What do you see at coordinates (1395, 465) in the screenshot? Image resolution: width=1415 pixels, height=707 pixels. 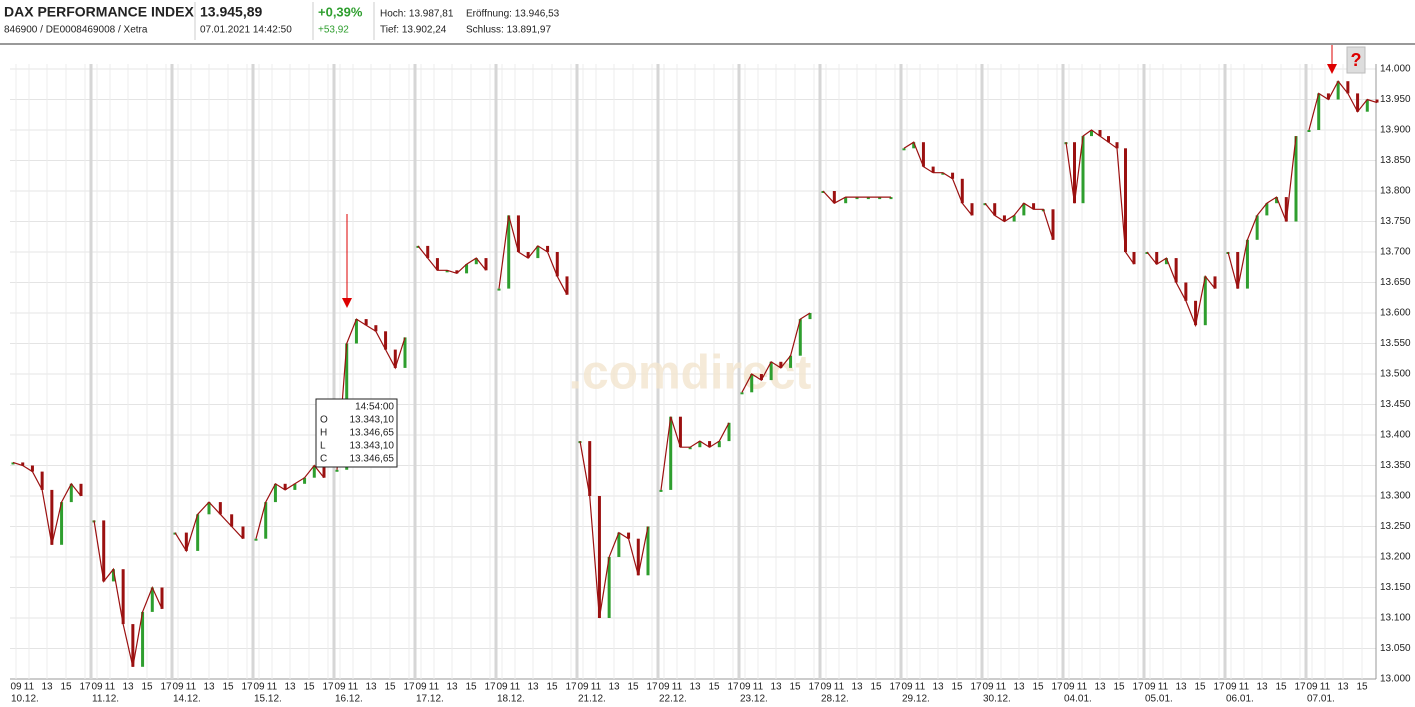 I see `y-tick-label: 13.350` at bounding box center [1395, 465].